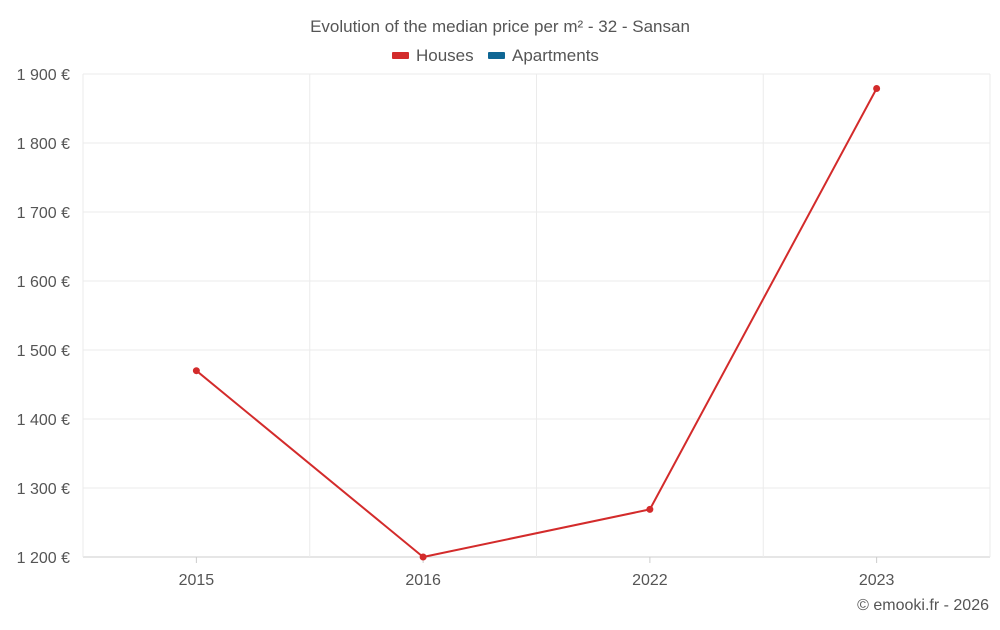  Describe the element at coordinates (650, 509) in the screenshot. I see `data-point-houses-2022` at that location.